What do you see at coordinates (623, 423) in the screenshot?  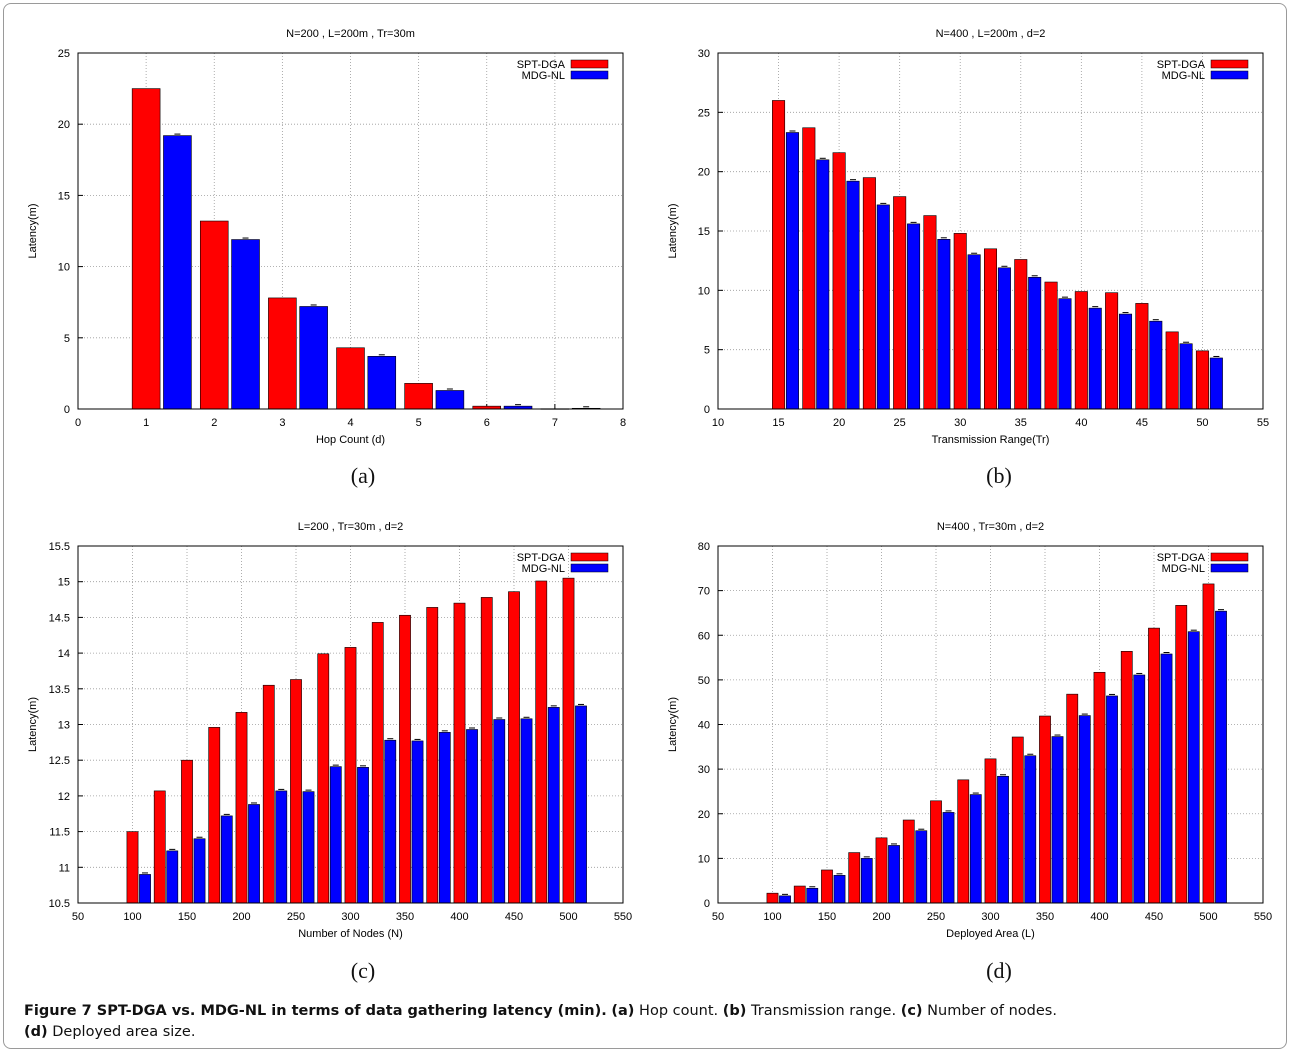 I see `chart-a-x-tick-label: 8` at bounding box center [623, 423].